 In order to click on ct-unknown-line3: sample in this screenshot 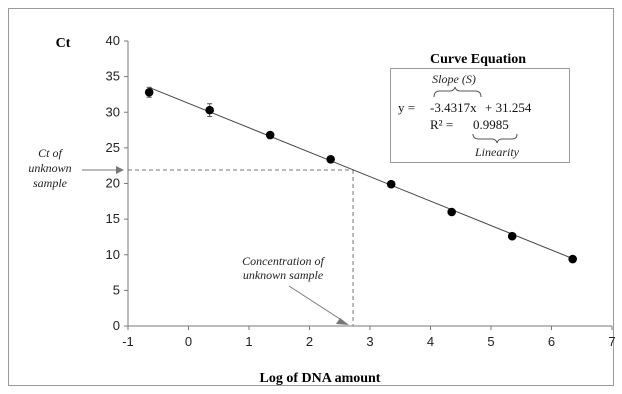, I will do `click(50, 183)`.